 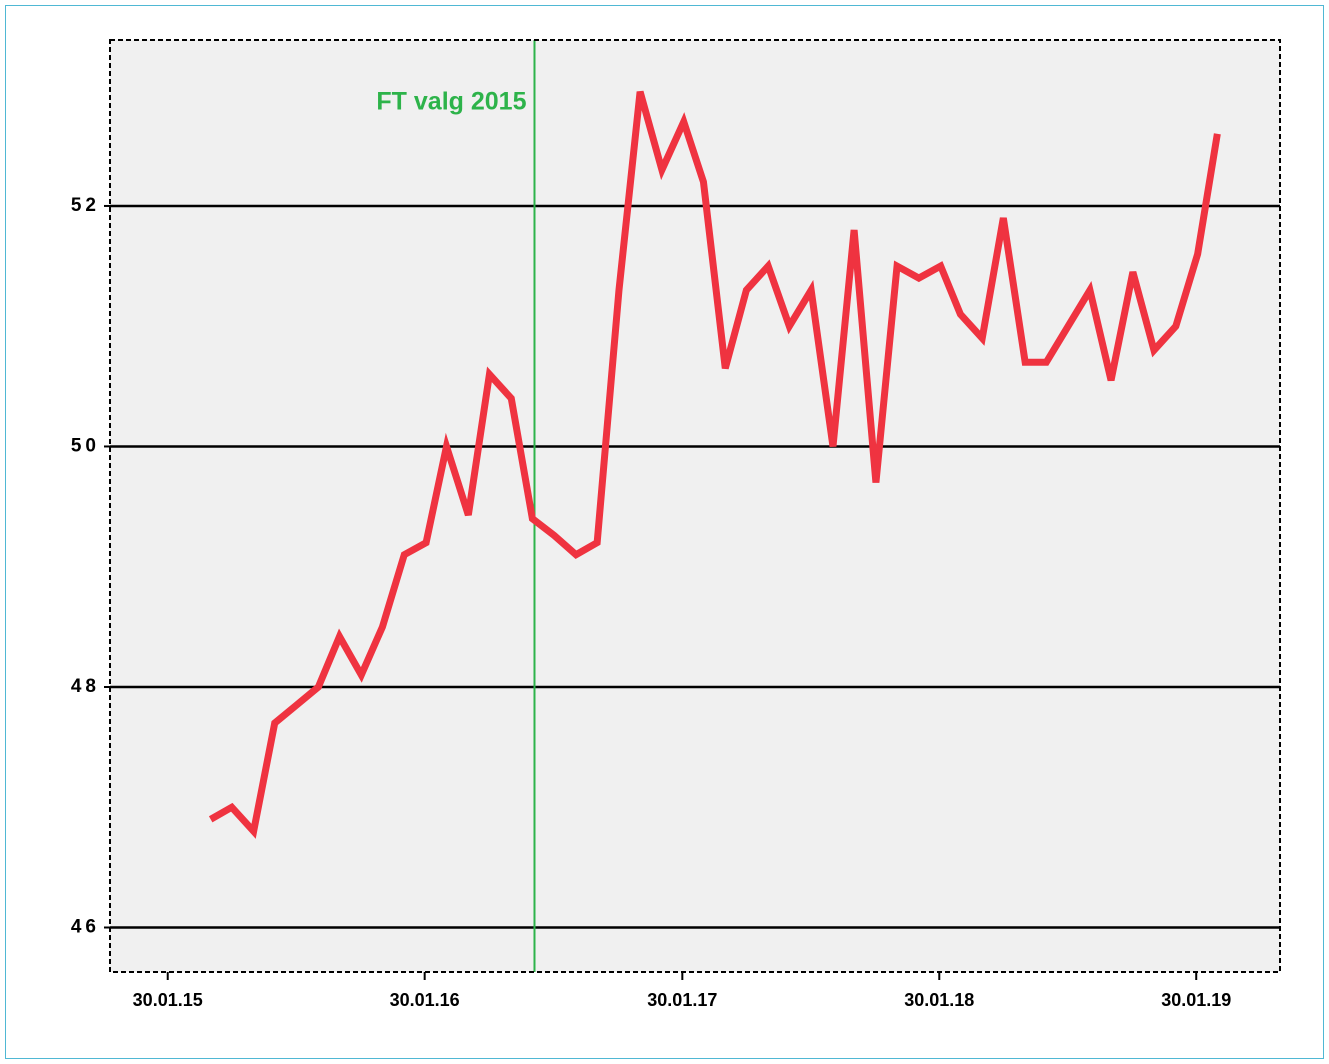 What do you see at coordinates (168, 1000) in the screenshot?
I see `x-tick-label: 30.01.15` at bounding box center [168, 1000].